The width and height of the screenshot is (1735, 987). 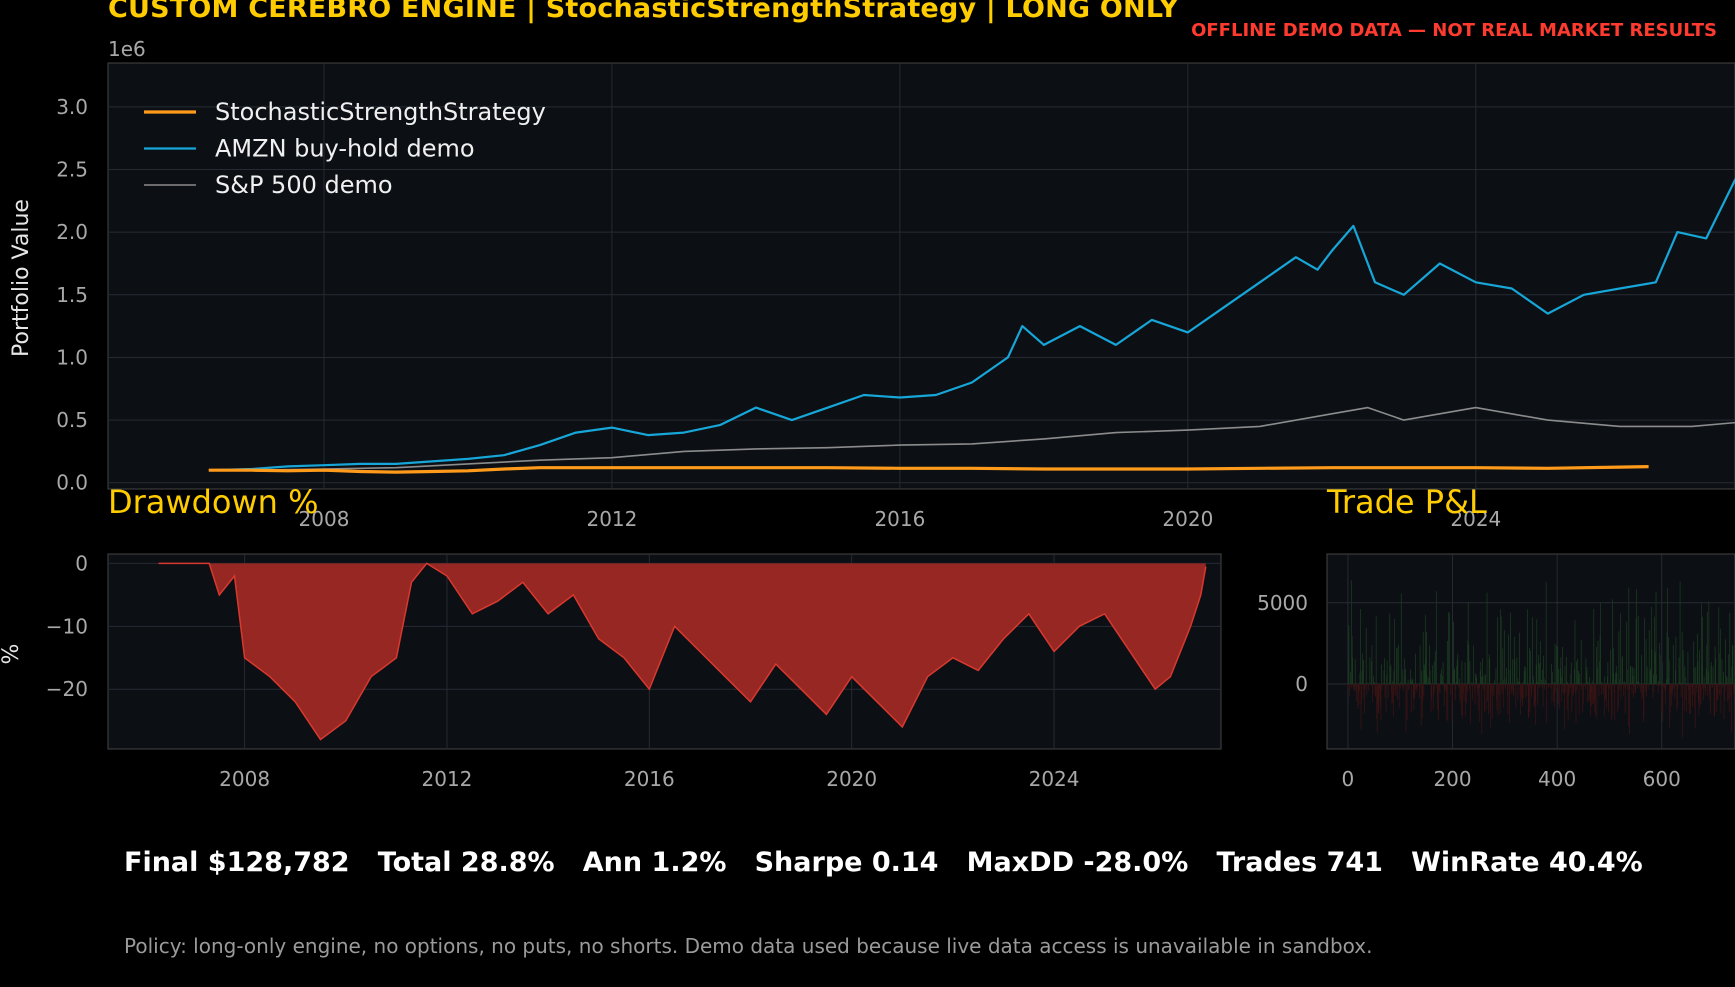 What do you see at coordinates (1475, 519) in the screenshot?
I see `main-x-tick-label: 2024` at bounding box center [1475, 519].